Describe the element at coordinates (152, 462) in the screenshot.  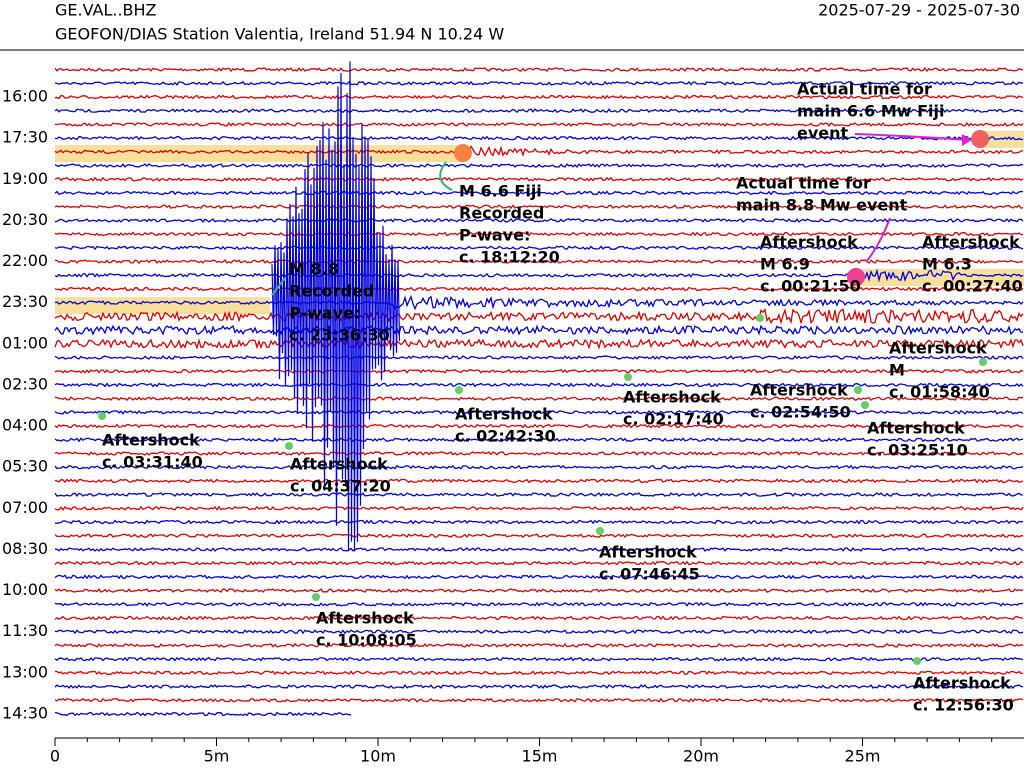
I see `annotation: c. 03:31:40` at that location.